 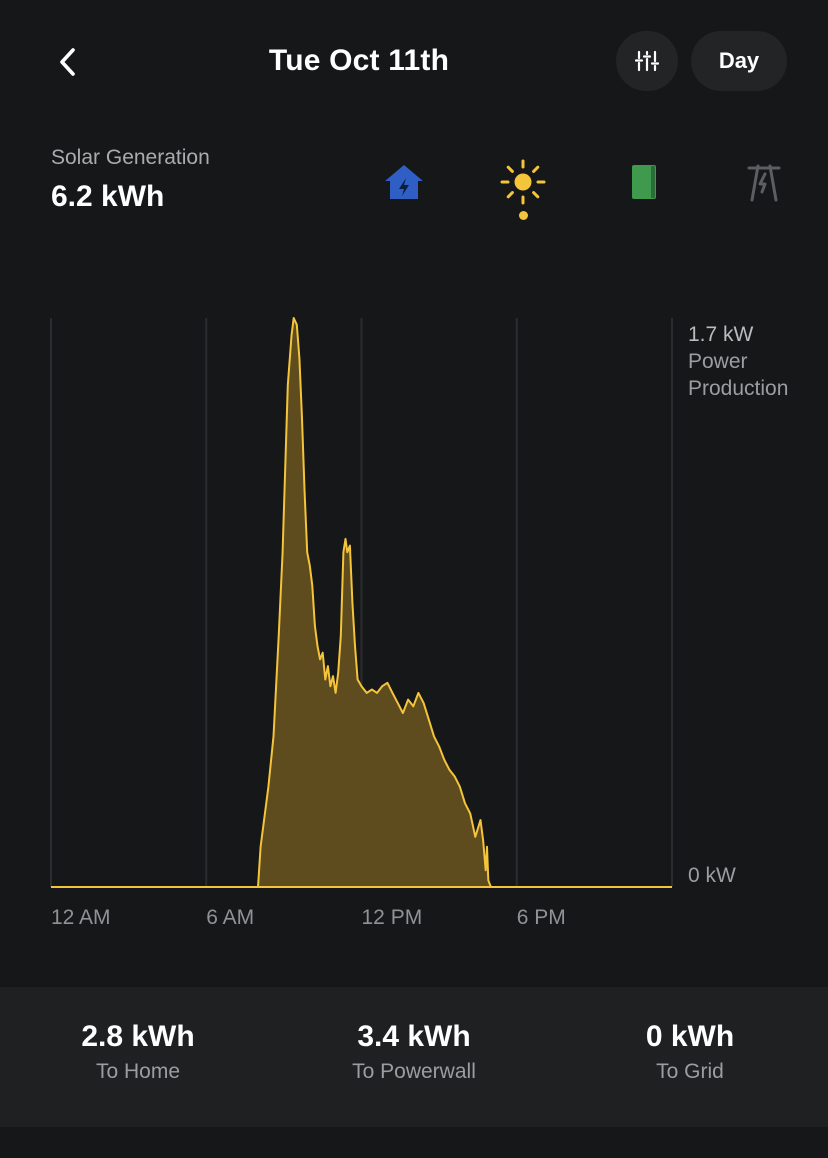 What do you see at coordinates (414, 1071) in the screenshot?
I see `total-label: To Powerwall` at bounding box center [414, 1071].